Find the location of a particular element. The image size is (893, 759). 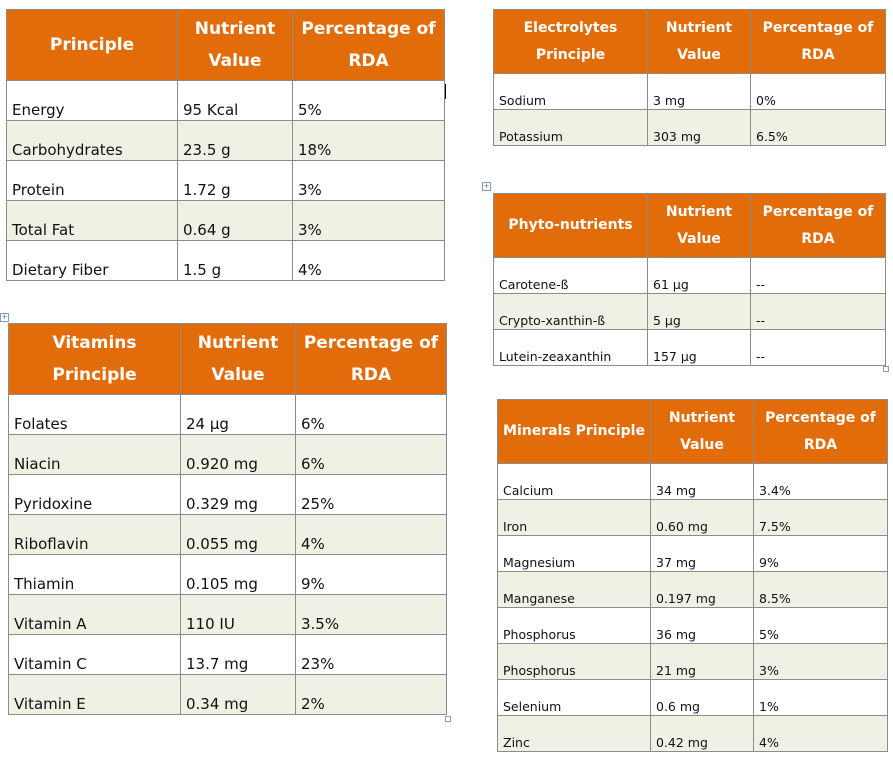

rda-percent-cell: 3.4% is located at coordinates (820, 481).